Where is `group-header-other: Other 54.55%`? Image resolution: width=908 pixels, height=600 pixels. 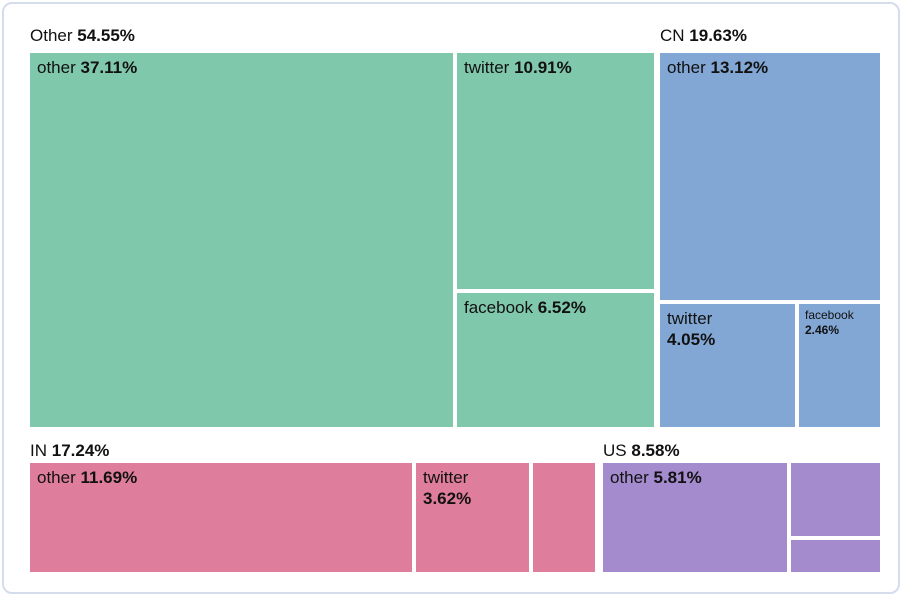
group-header-other: Other 54.55% is located at coordinates (82, 36).